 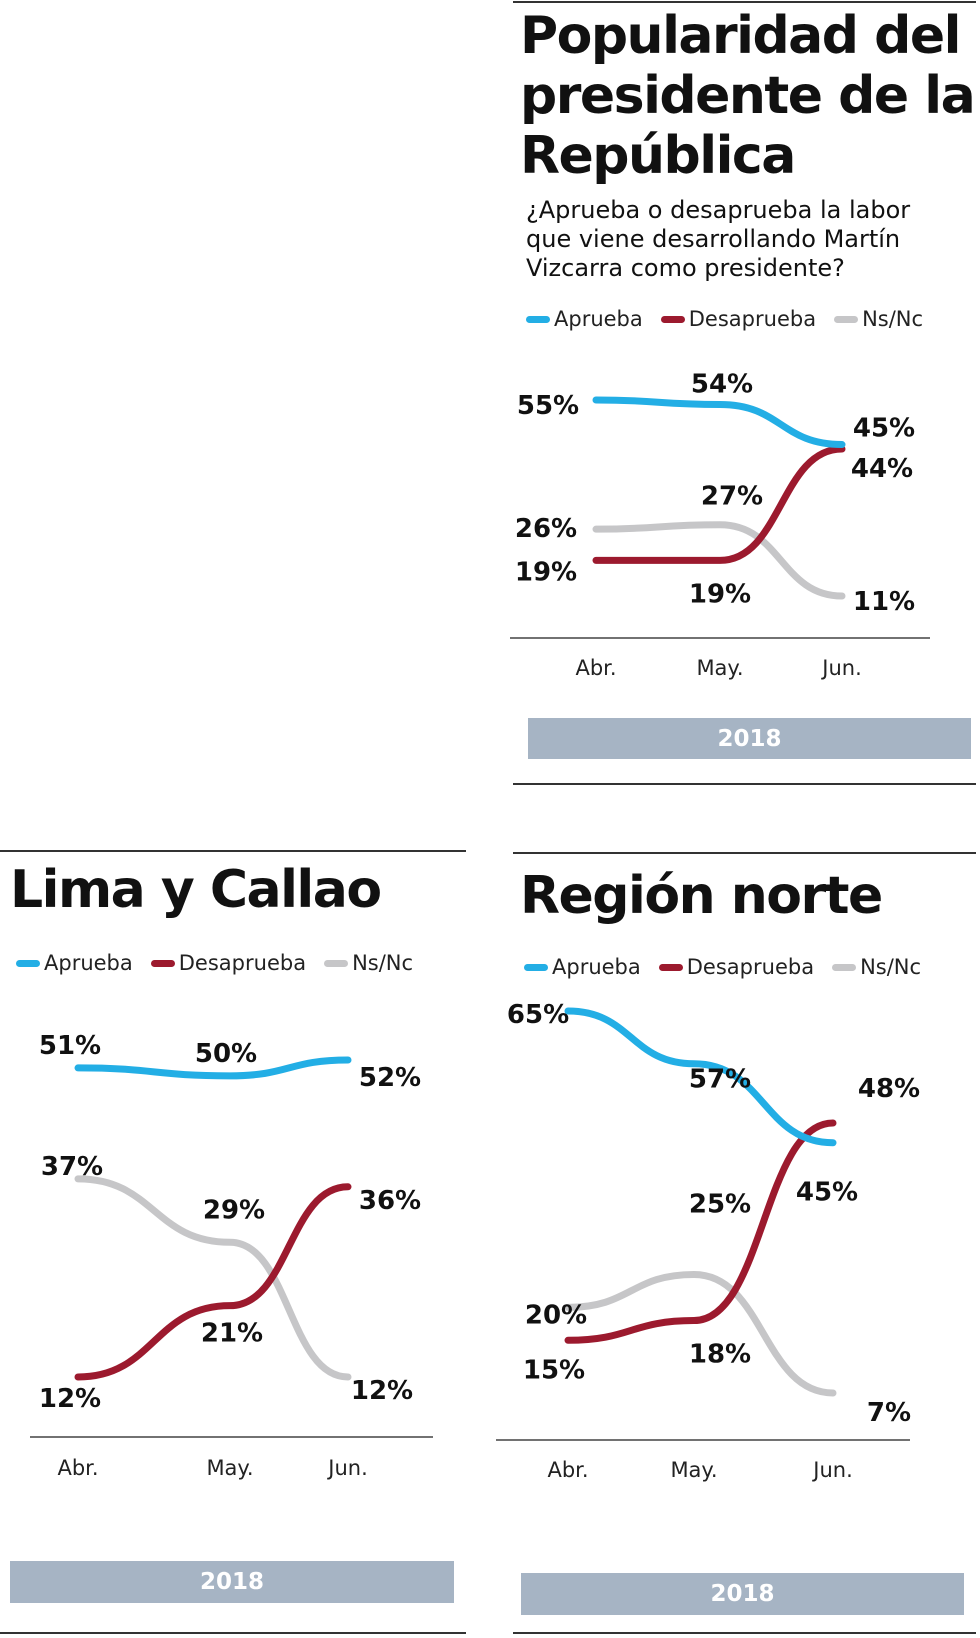 I want to click on panel-title: Región norte, so click(x=701, y=896).